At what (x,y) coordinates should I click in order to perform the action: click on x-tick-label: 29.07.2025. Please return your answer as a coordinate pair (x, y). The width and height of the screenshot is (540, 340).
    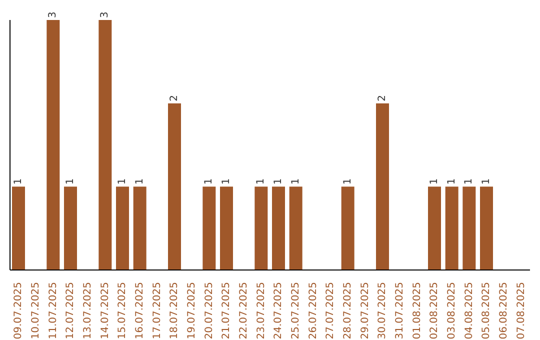
    Looking at the image, I should click on (365, 311).